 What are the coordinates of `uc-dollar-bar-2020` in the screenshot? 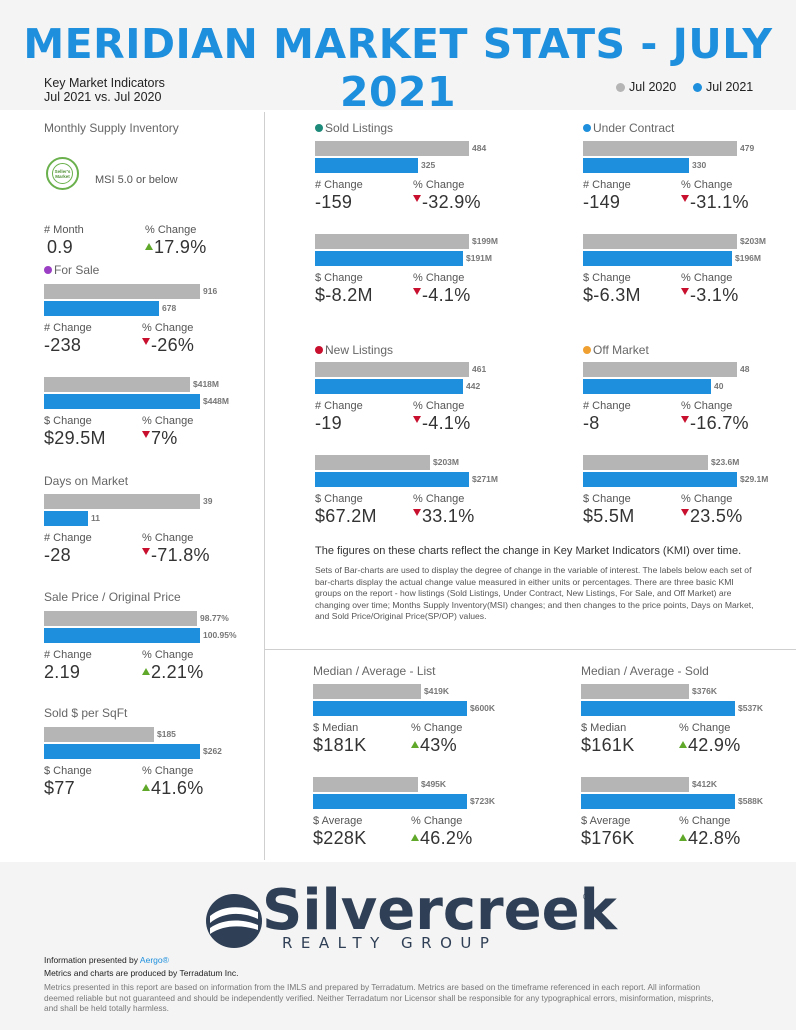 It's located at (660, 241).